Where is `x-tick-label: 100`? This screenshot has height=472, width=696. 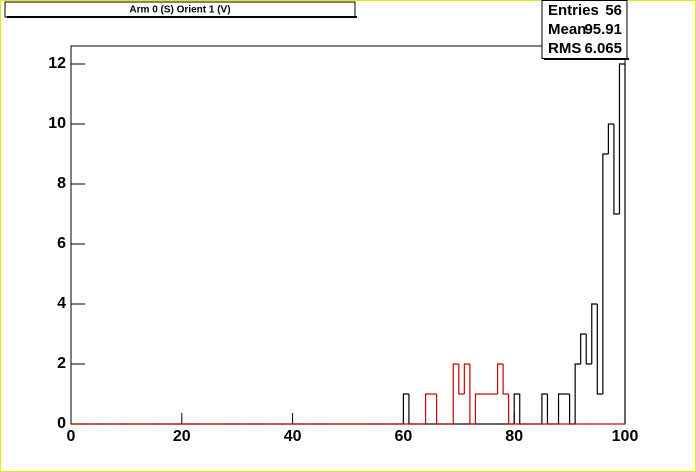
x-tick-label: 100 is located at coordinates (625, 436).